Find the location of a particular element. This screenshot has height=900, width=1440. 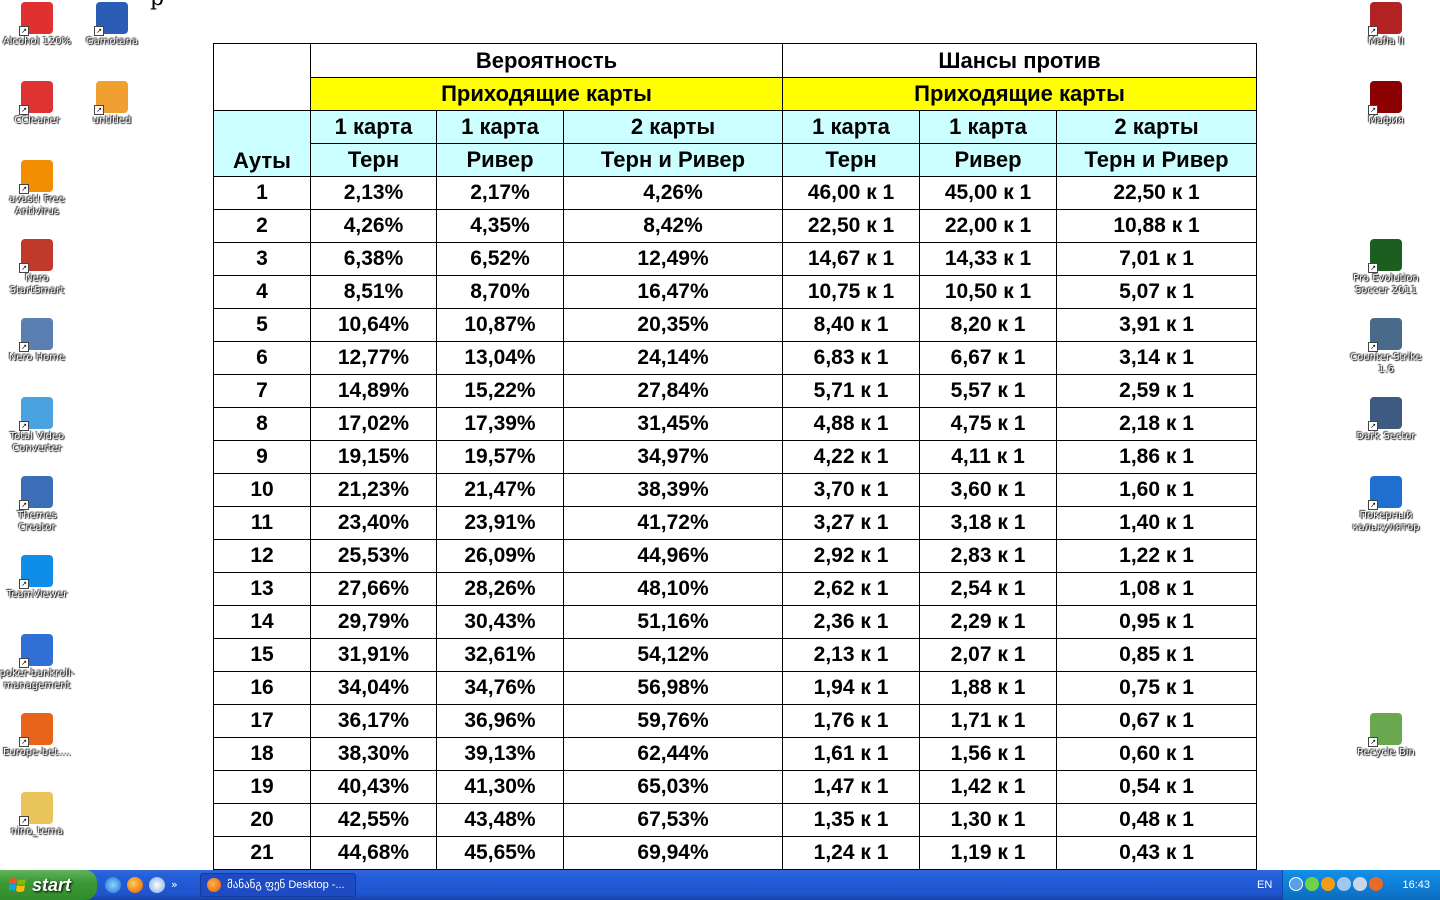

desktop-icon-poker-bankroll-management: ↗ poker-bankroll-management is located at coordinates (37, 663).